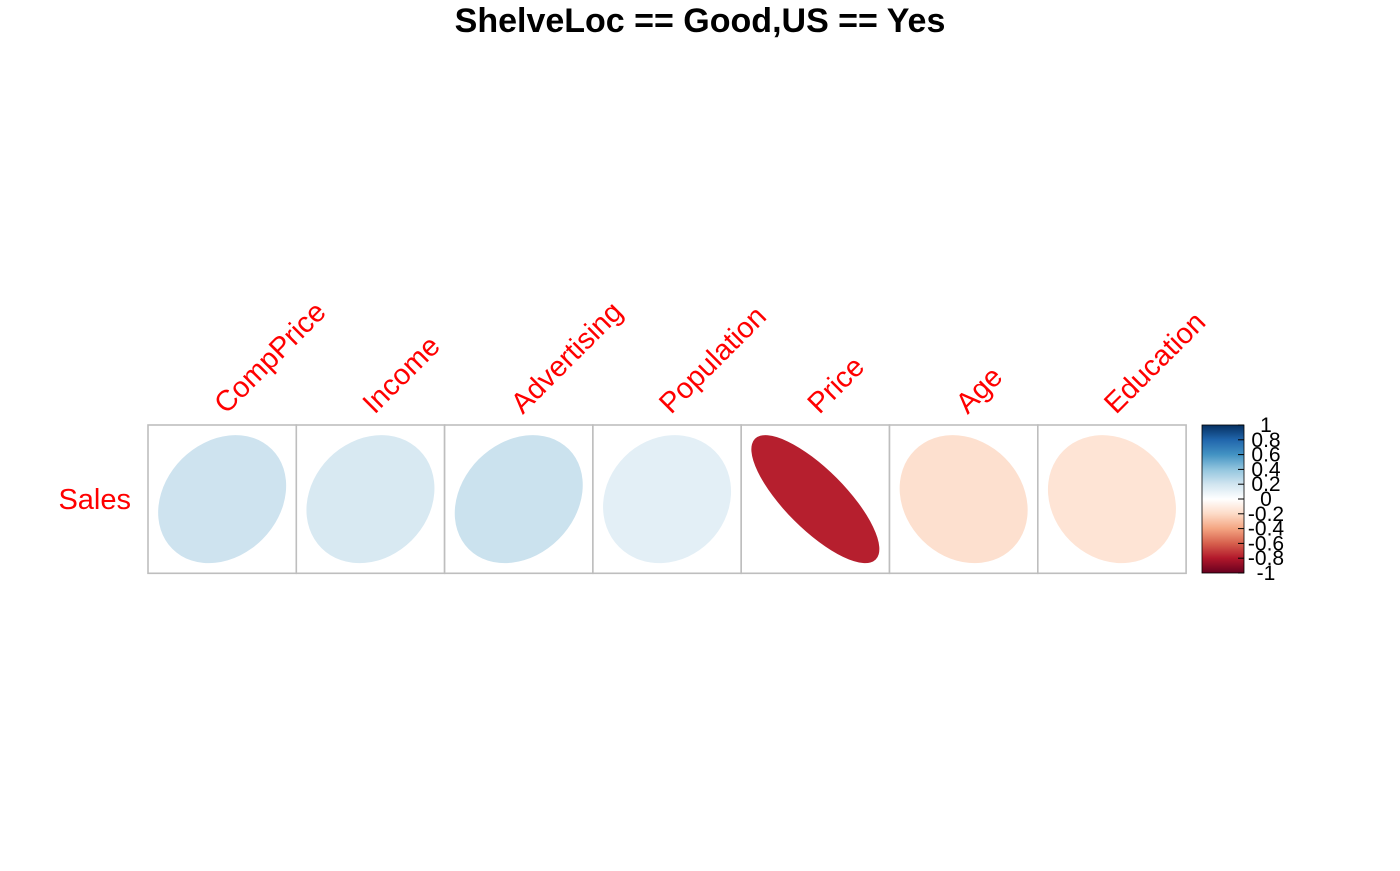  I want to click on legend-tick-label: 0.4, so click(1266, 469).